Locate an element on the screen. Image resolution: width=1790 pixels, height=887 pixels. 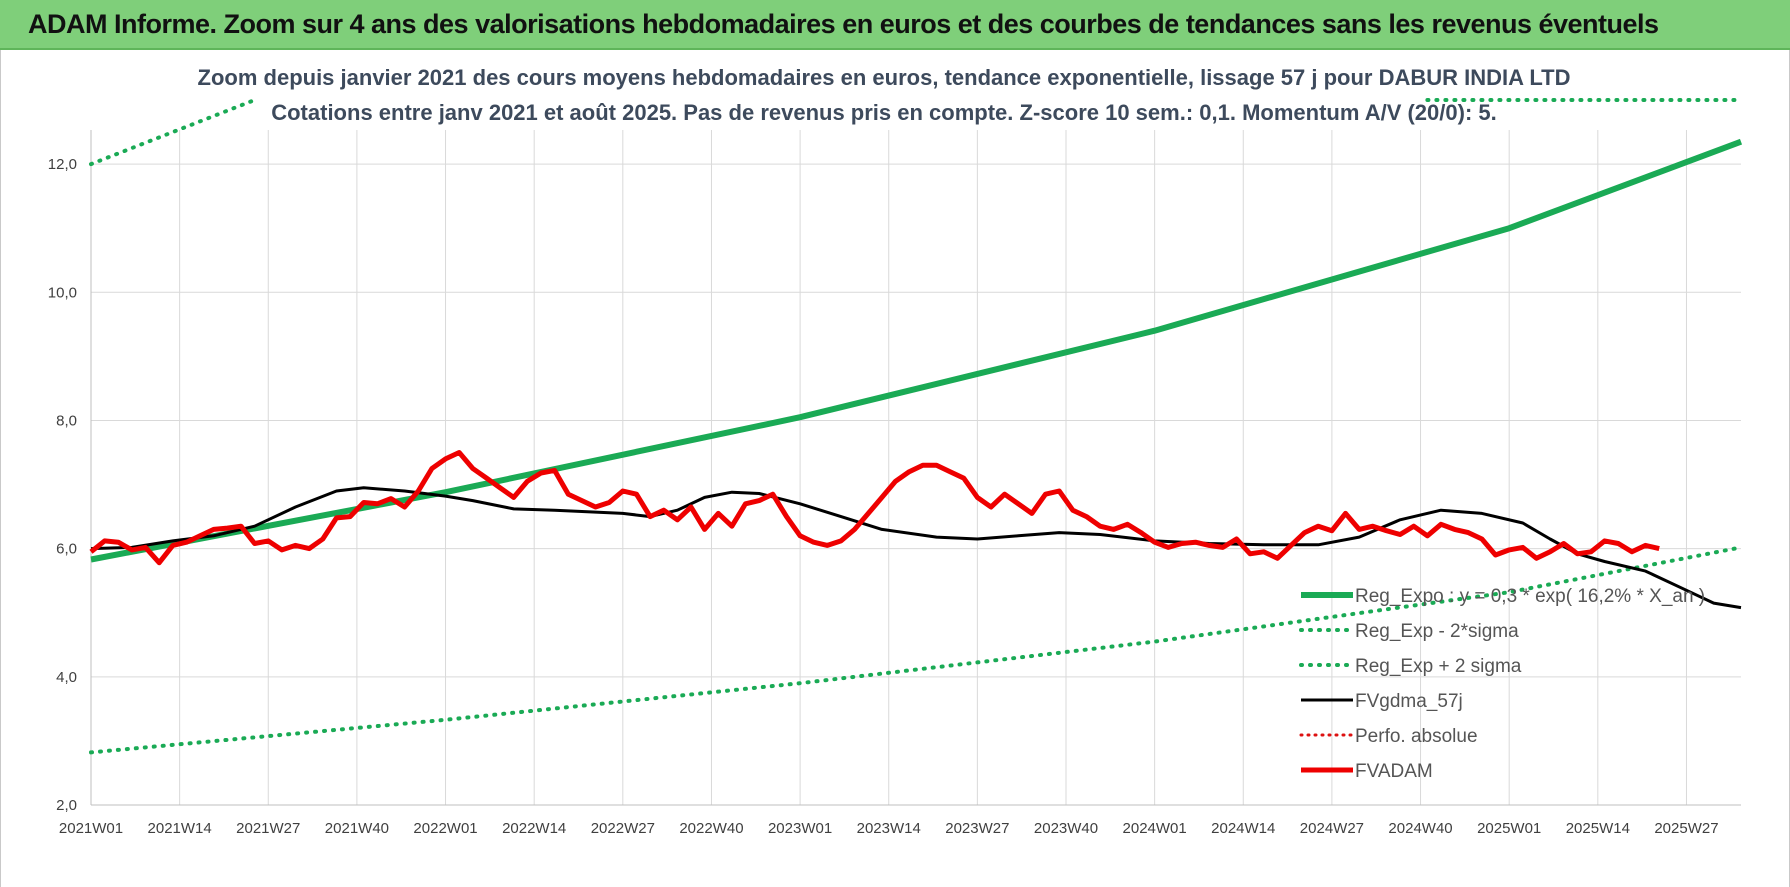
legend-label: FVgdma_57j is located at coordinates (1409, 701).